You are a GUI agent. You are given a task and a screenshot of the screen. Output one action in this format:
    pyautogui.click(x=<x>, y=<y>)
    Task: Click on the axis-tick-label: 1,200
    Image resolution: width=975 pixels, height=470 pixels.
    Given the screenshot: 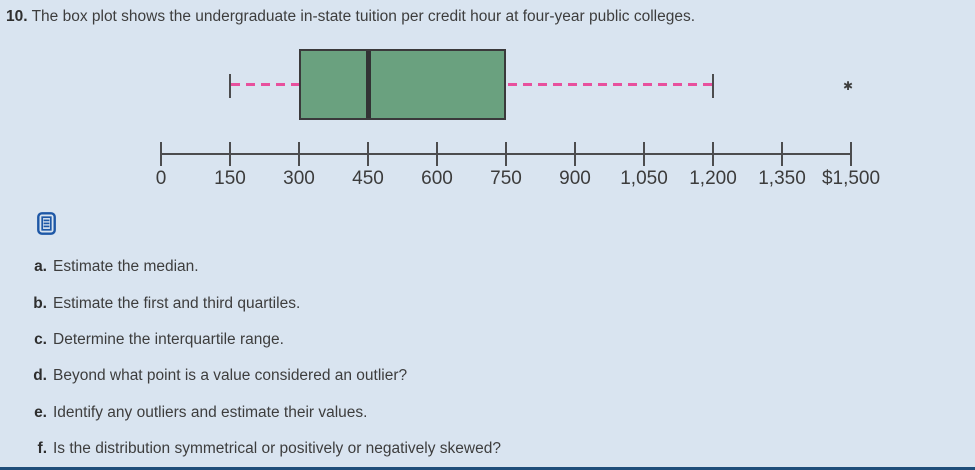 What is the action you would take?
    pyautogui.click(x=713, y=178)
    